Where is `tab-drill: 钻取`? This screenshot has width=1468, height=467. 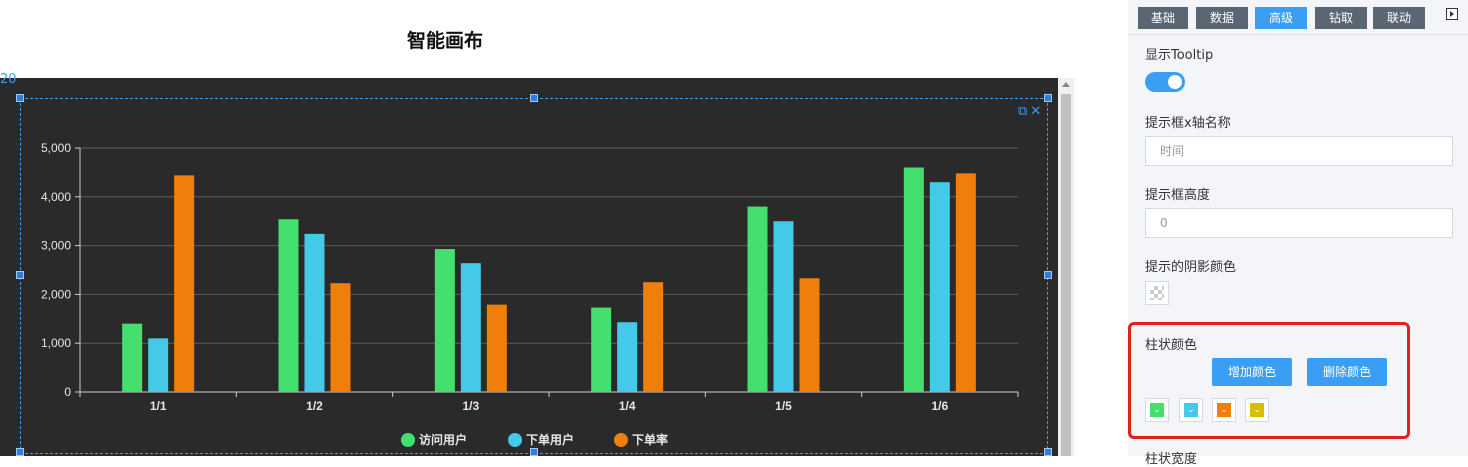 tab-drill: 钻取 is located at coordinates (1341, 18).